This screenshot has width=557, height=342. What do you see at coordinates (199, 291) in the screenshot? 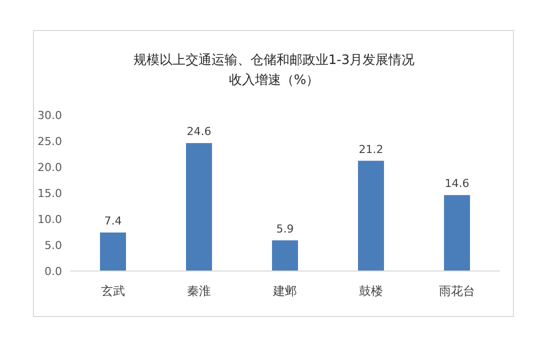
I see `x-tick-label: 秦淮` at bounding box center [199, 291].